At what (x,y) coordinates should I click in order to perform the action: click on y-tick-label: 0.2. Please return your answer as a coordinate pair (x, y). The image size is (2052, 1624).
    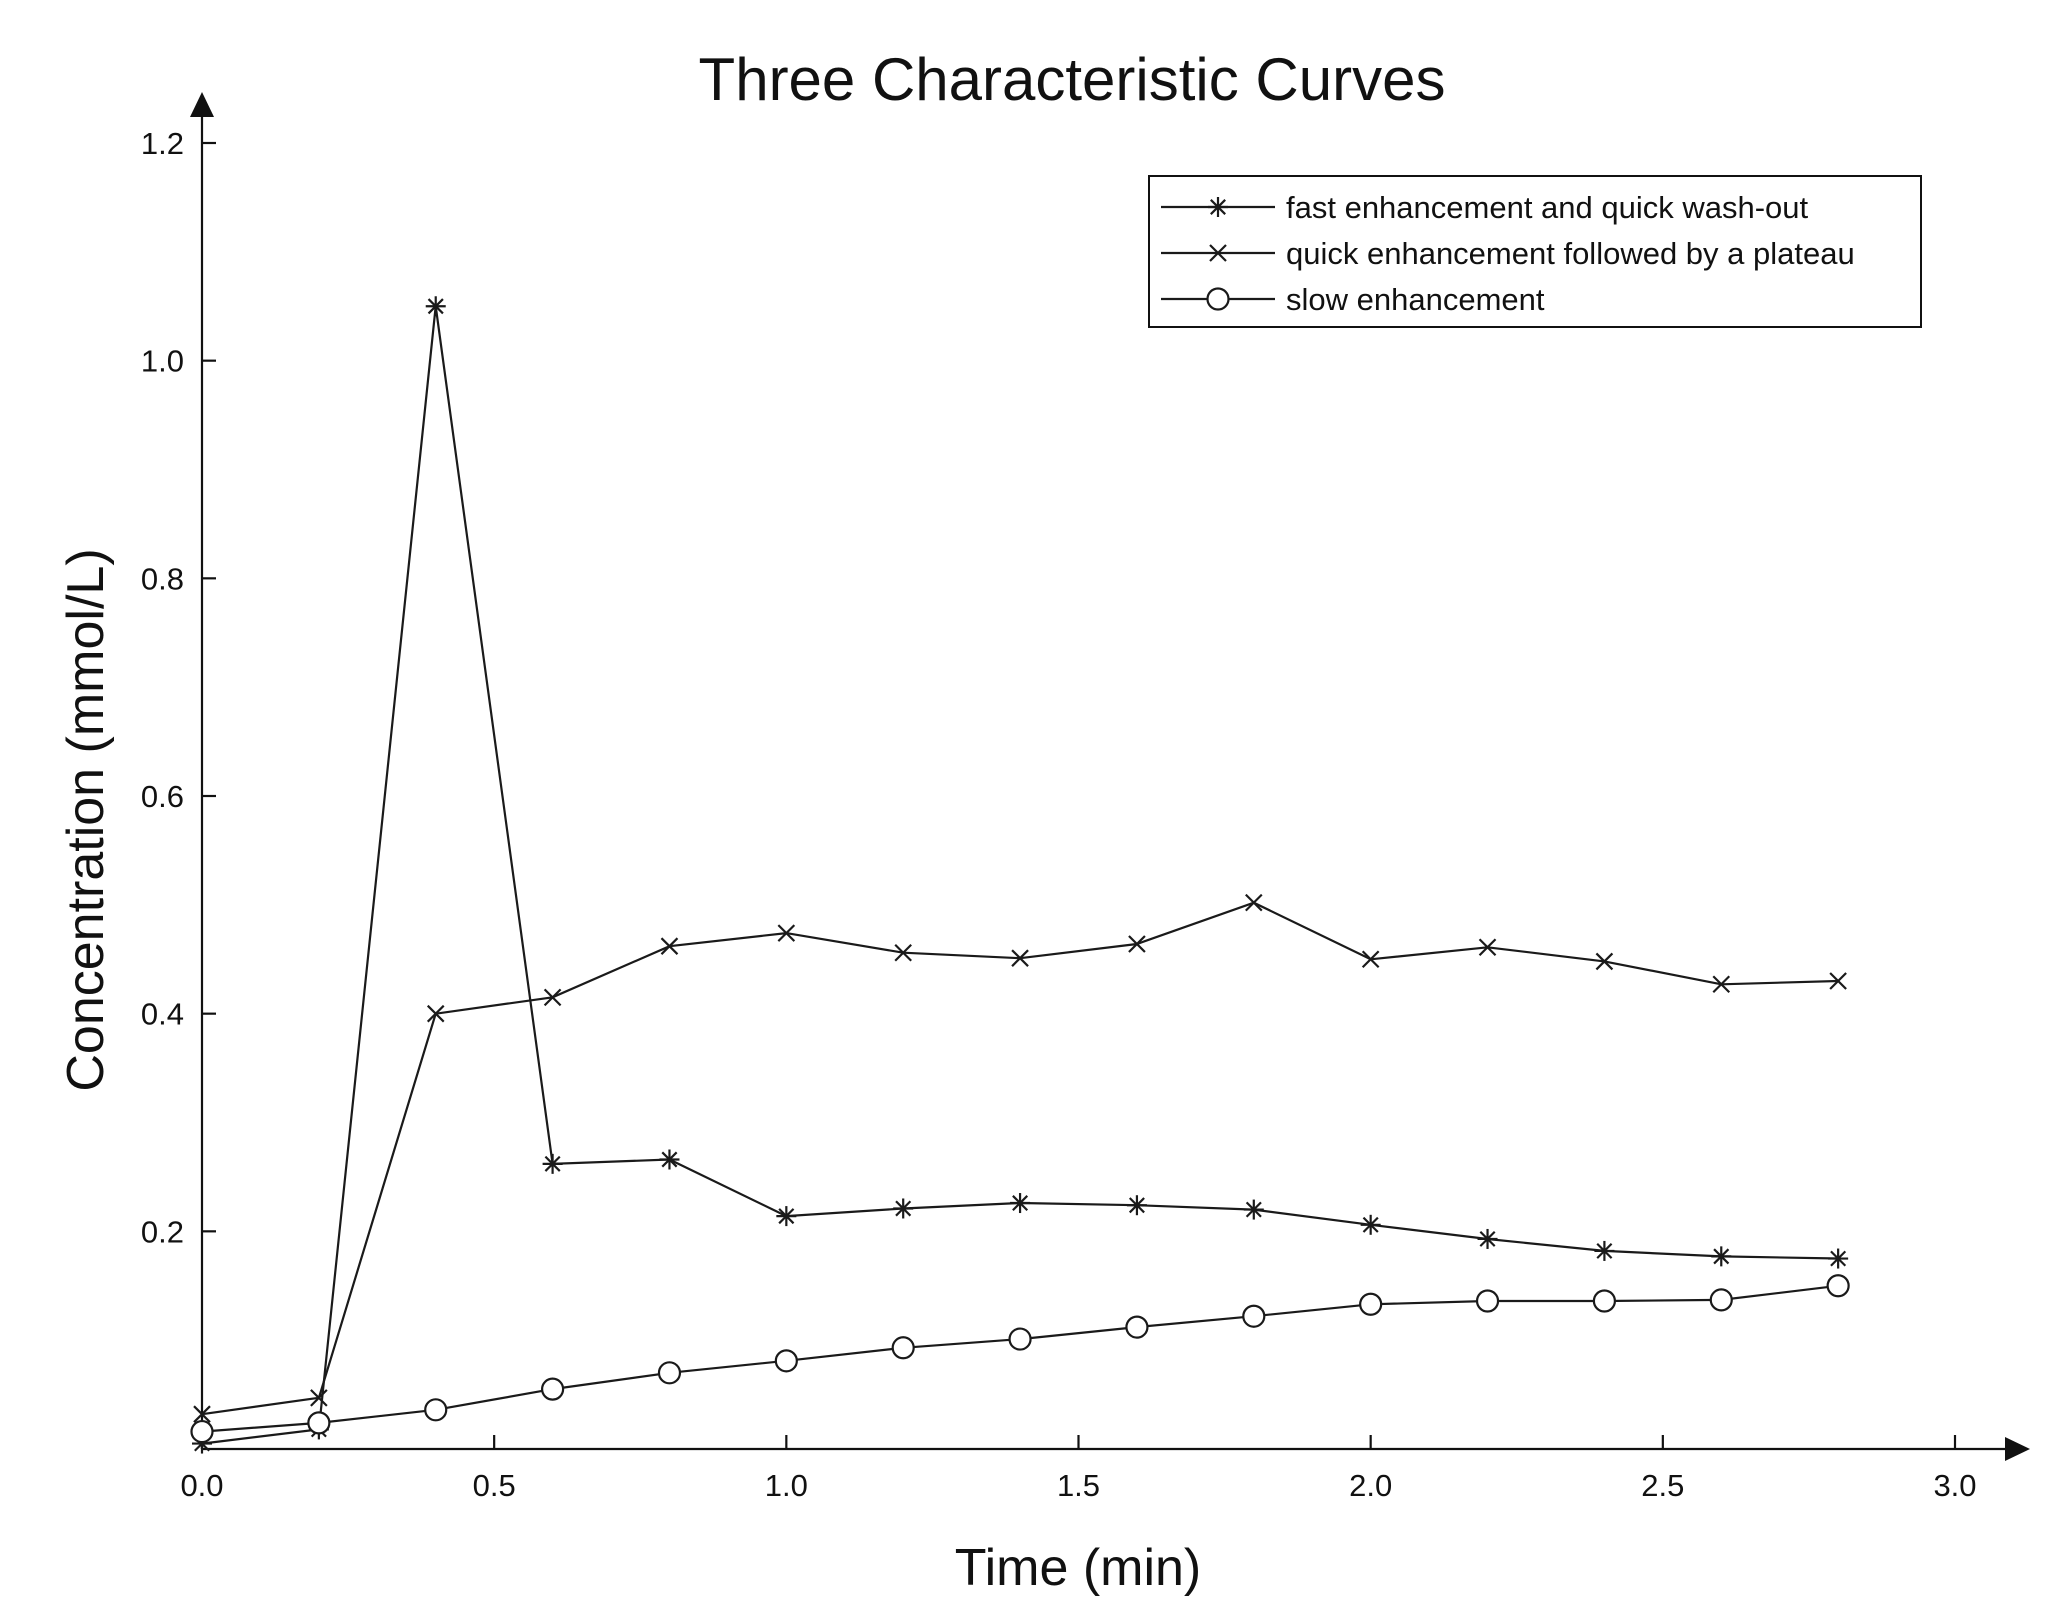
    Looking at the image, I should click on (162, 1231).